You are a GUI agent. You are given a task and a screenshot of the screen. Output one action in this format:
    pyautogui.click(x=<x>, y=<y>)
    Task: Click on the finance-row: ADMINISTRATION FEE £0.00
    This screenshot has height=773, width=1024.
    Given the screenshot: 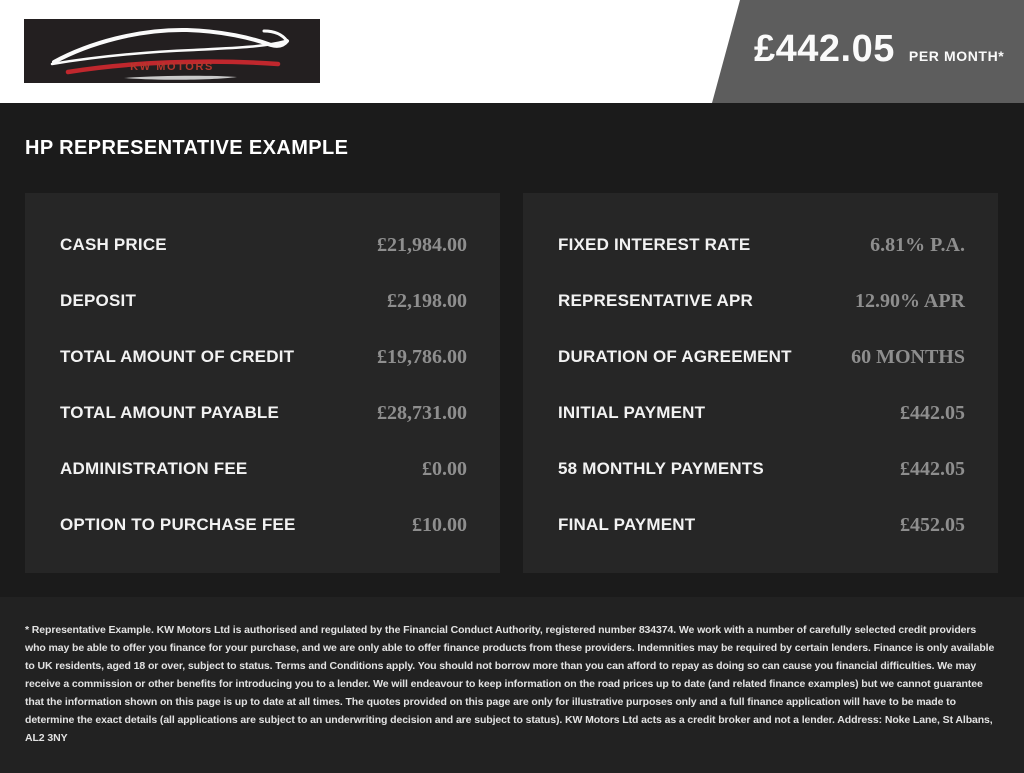 What is the action you would take?
    pyautogui.click(x=263, y=469)
    